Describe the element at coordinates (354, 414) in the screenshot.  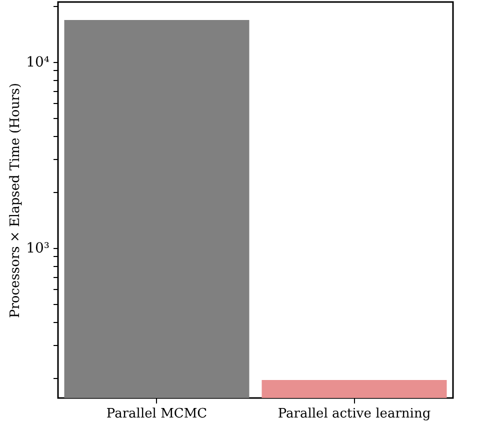
I see `x-tick-label: Parallel active learning` at that location.